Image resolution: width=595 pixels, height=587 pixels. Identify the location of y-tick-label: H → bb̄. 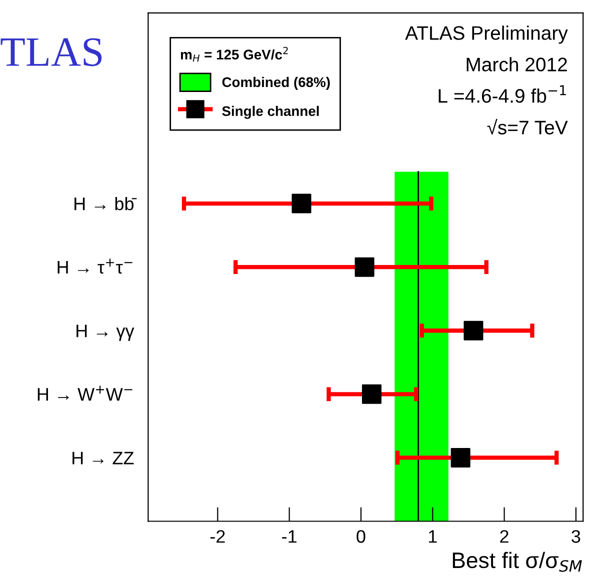
(105, 203).